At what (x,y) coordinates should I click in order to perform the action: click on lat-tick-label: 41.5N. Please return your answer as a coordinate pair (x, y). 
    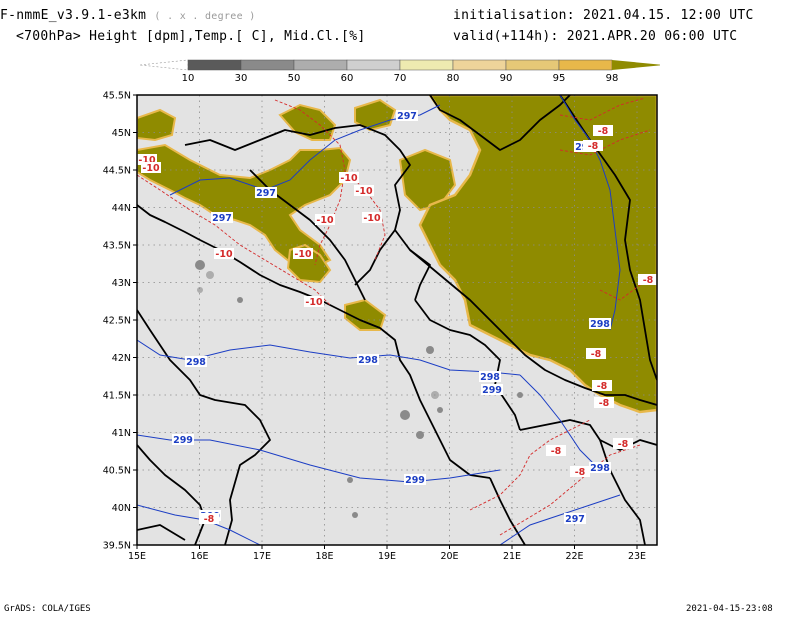
    Looking at the image, I should click on (117, 396).